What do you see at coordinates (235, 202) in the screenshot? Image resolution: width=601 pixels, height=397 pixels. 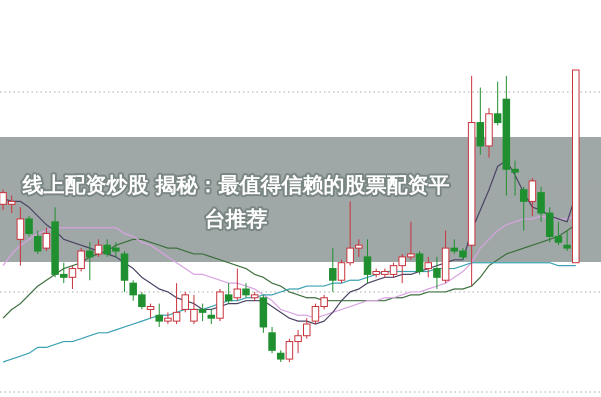 I see `text: 线上配资炒股 揭秘：最值得信赖的股票配资平台推荐` at bounding box center [235, 202].